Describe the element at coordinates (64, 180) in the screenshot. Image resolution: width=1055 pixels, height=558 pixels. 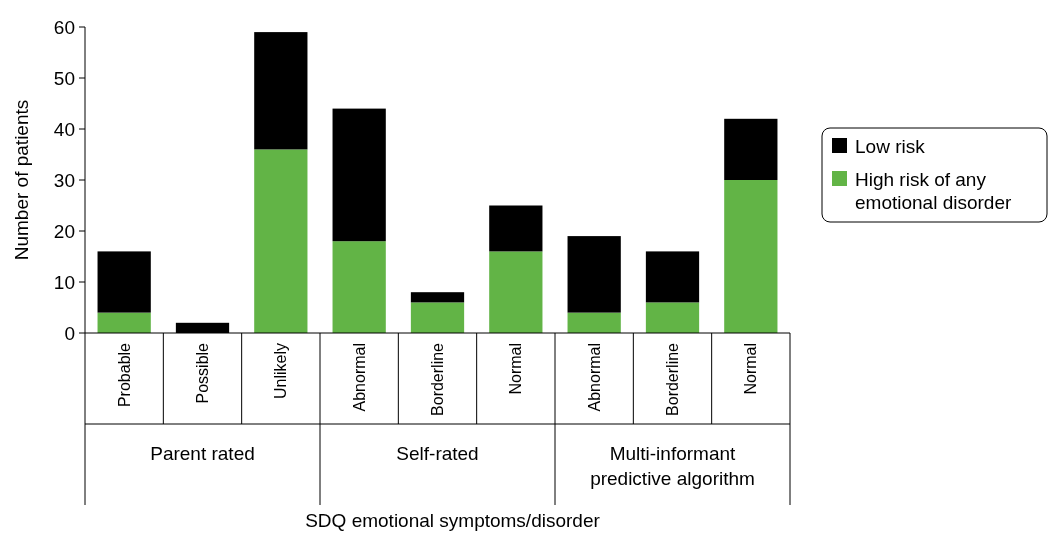
I see `y-tick-label: 30` at that location.